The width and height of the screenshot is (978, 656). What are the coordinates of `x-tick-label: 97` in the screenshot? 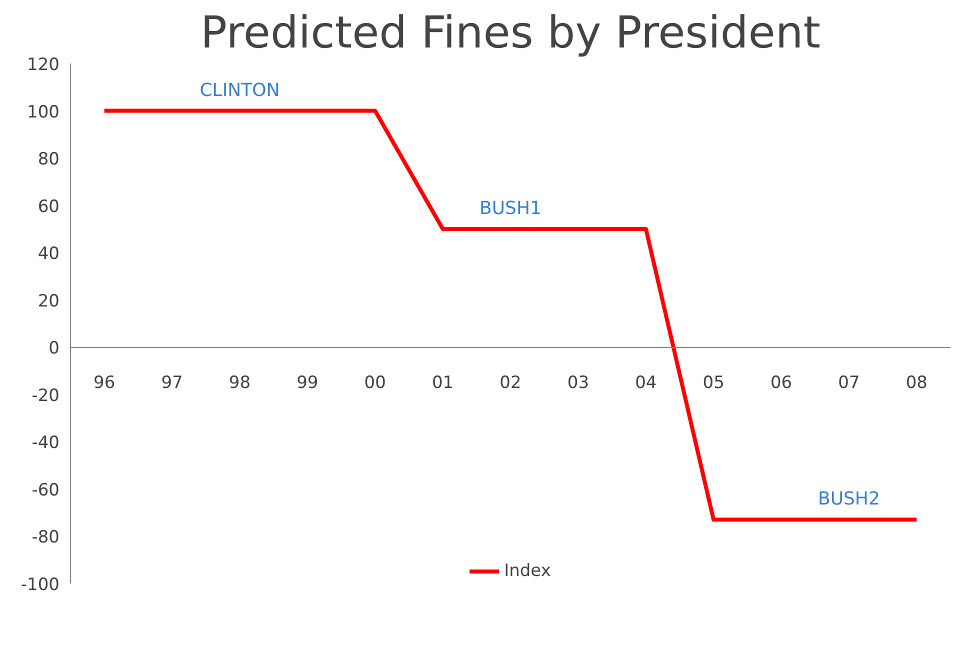 It's located at (172, 383).